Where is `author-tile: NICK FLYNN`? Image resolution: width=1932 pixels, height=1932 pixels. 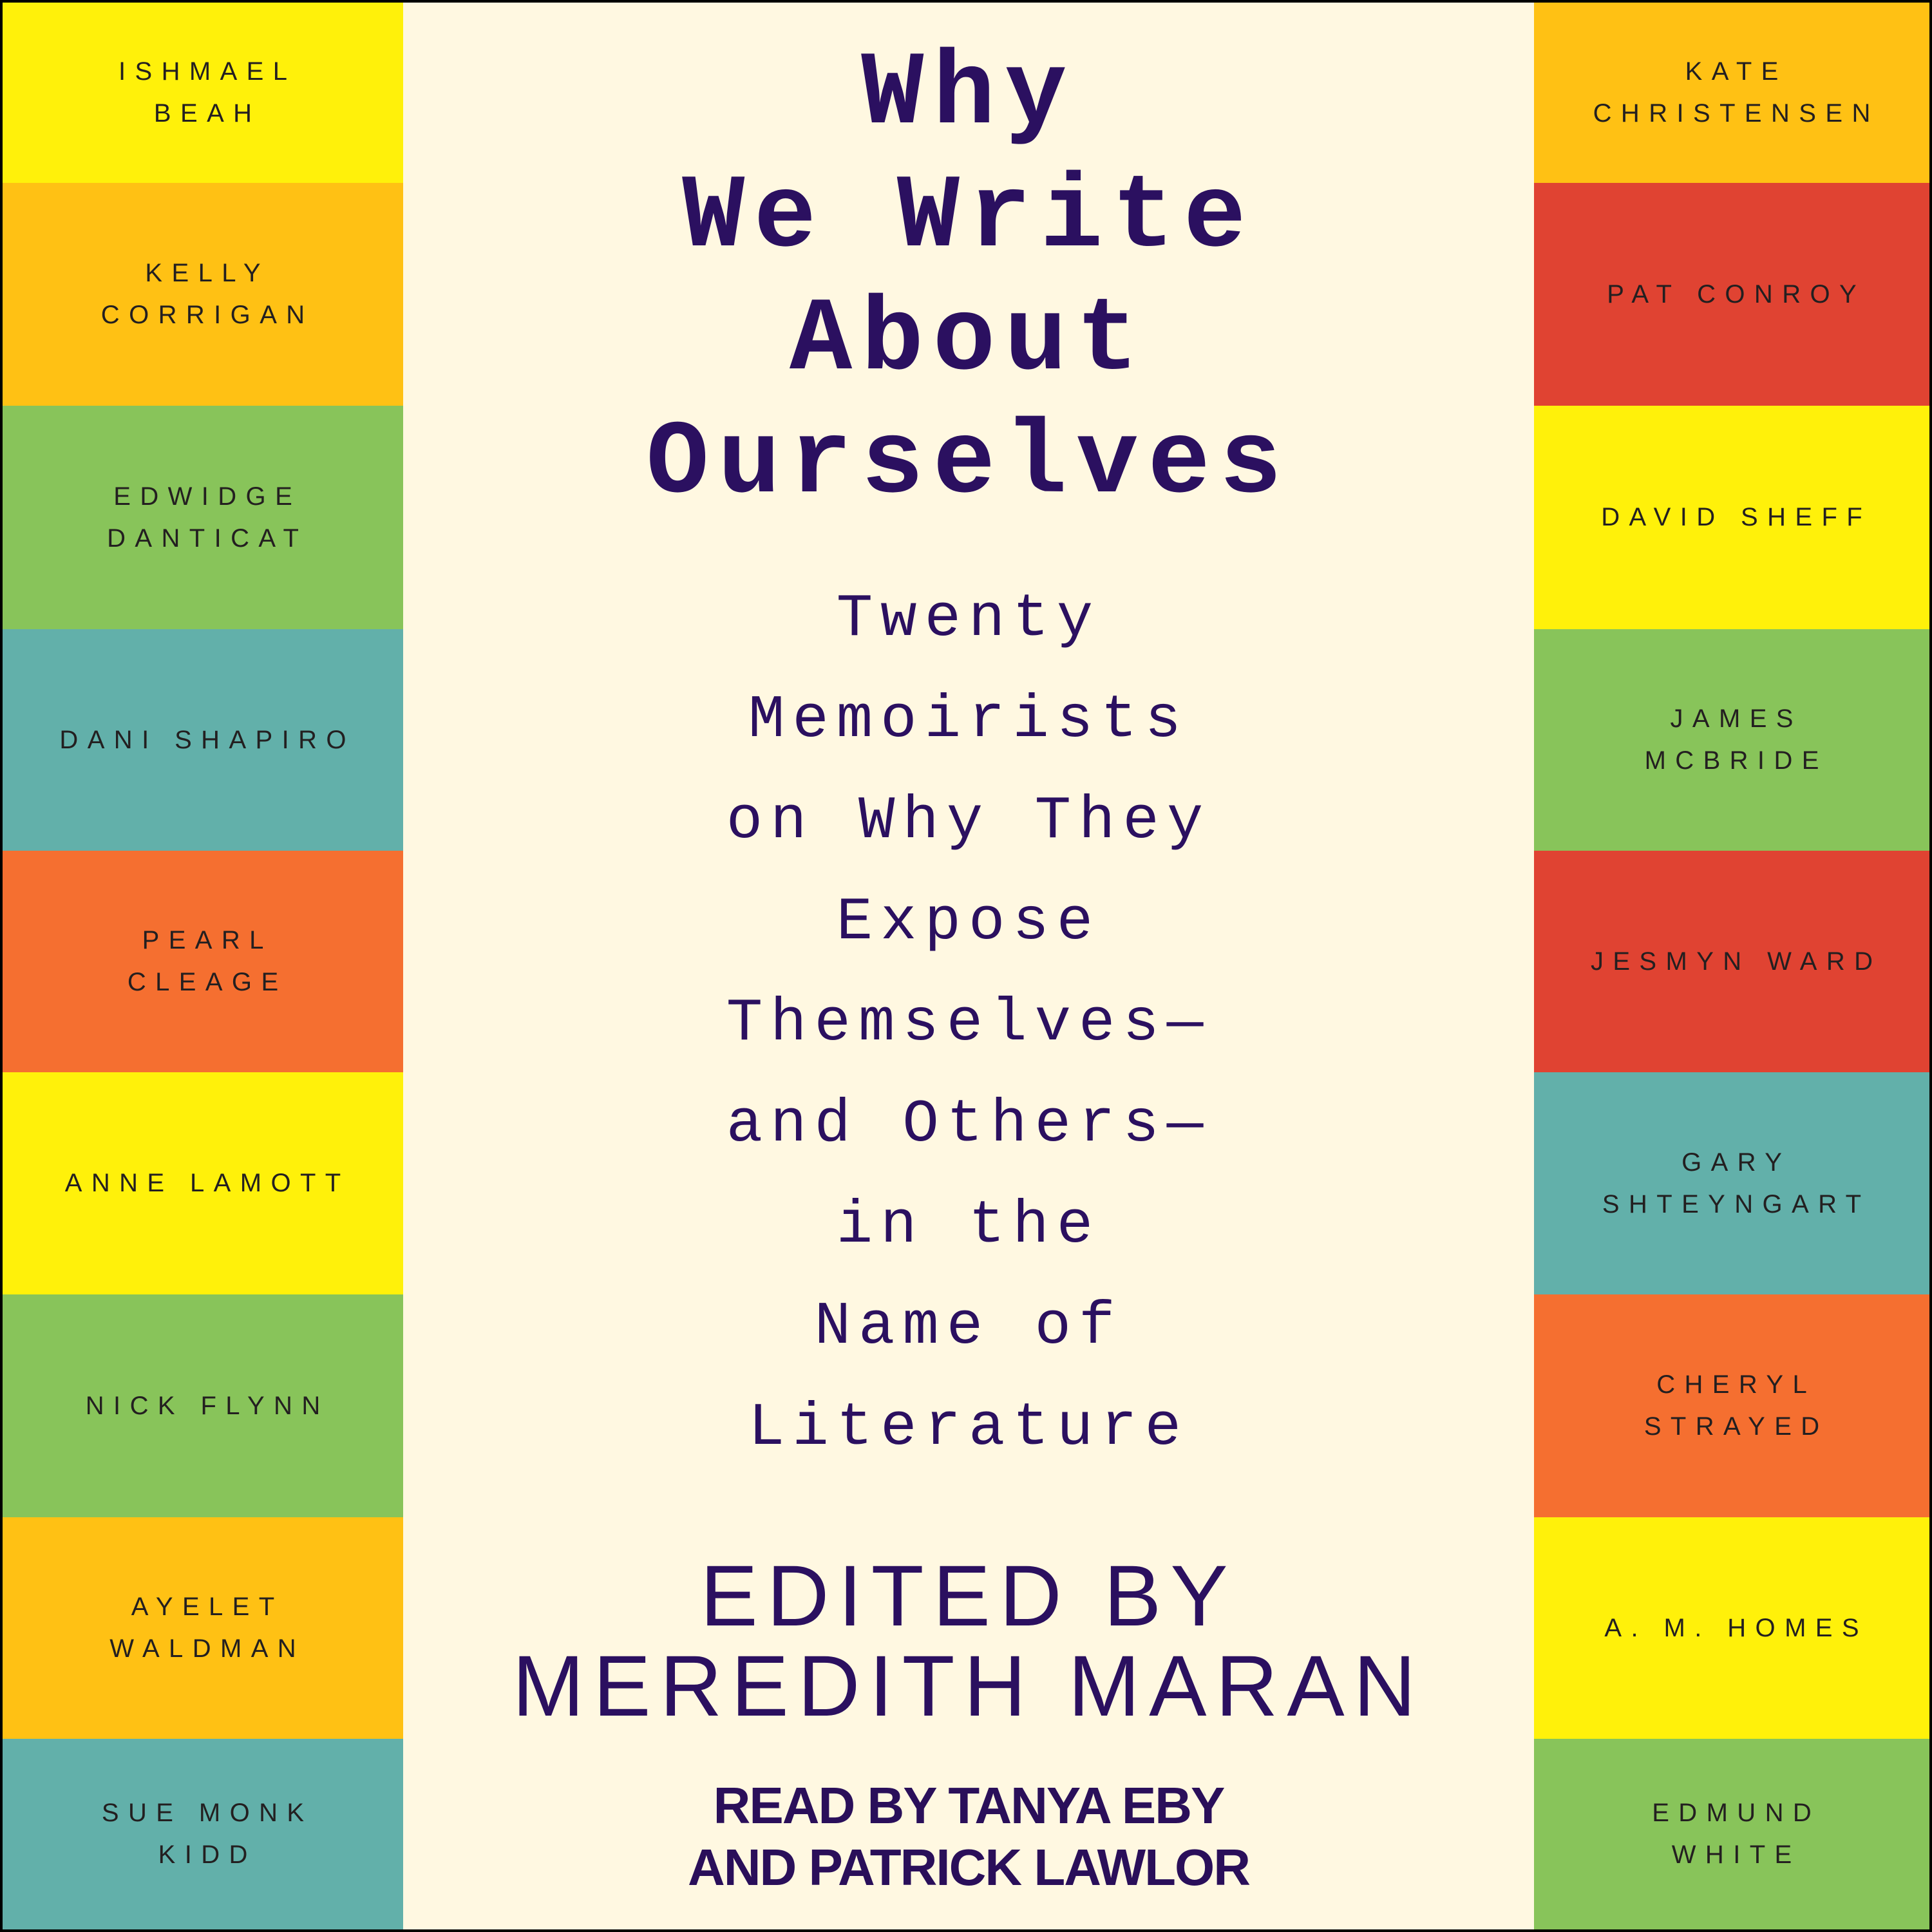
author-tile: NICK FLYNN is located at coordinates (203, 1405).